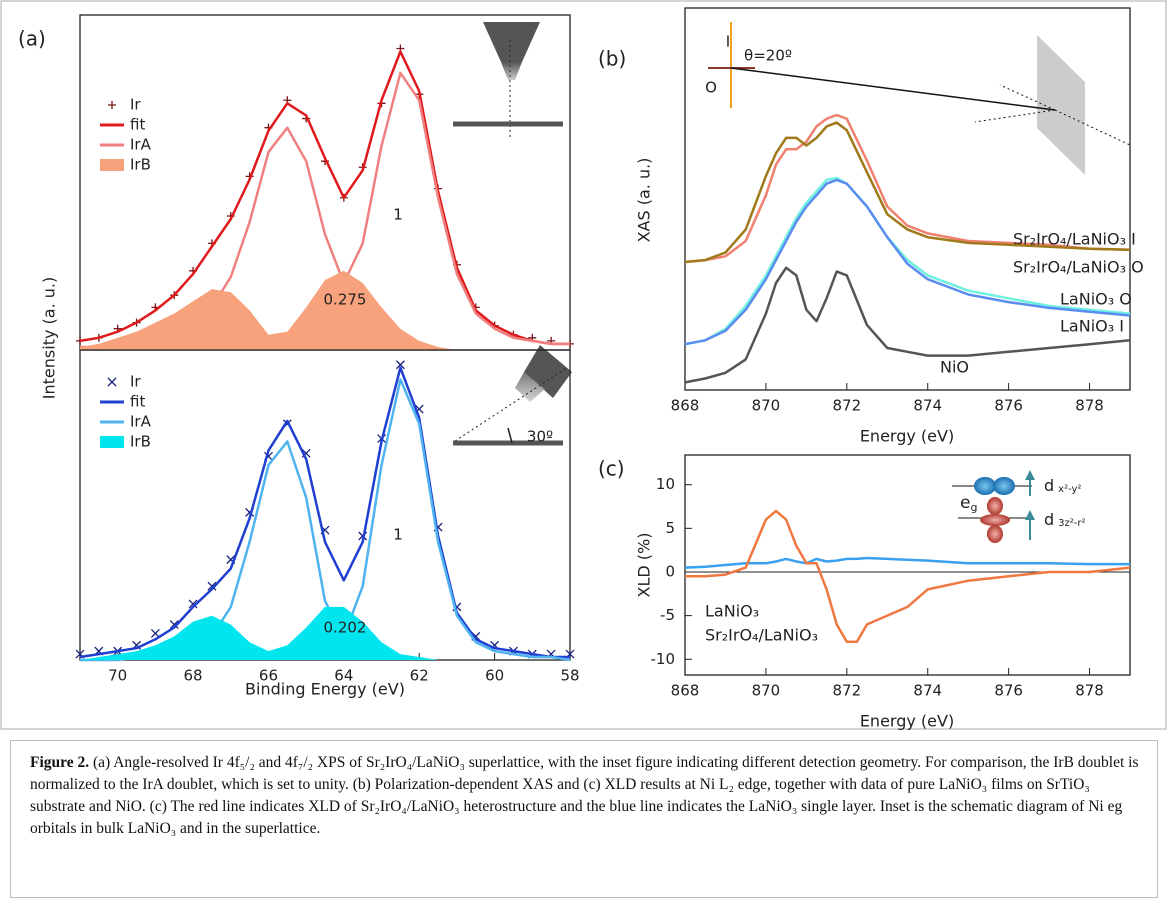 This screenshot has width=1168, height=910. Describe the element at coordinates (1071, 523) in the screenshot. I see `orbital-sub: 3z²-r²` at that location.